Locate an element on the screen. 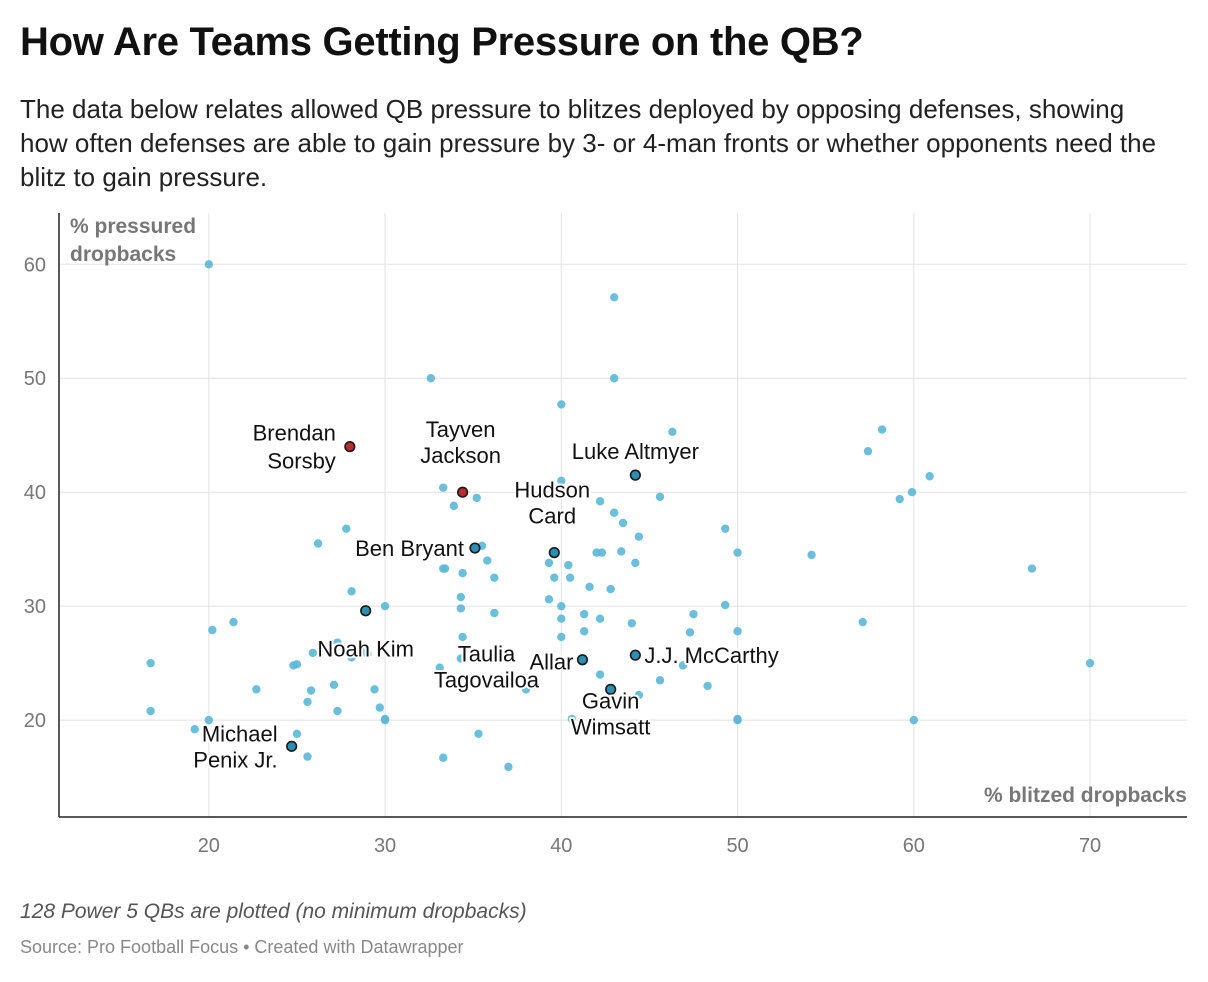 This screenshot has height=982, width=1208. highlight-point-gavin-wimsatt is located at coordinates (611, 689).